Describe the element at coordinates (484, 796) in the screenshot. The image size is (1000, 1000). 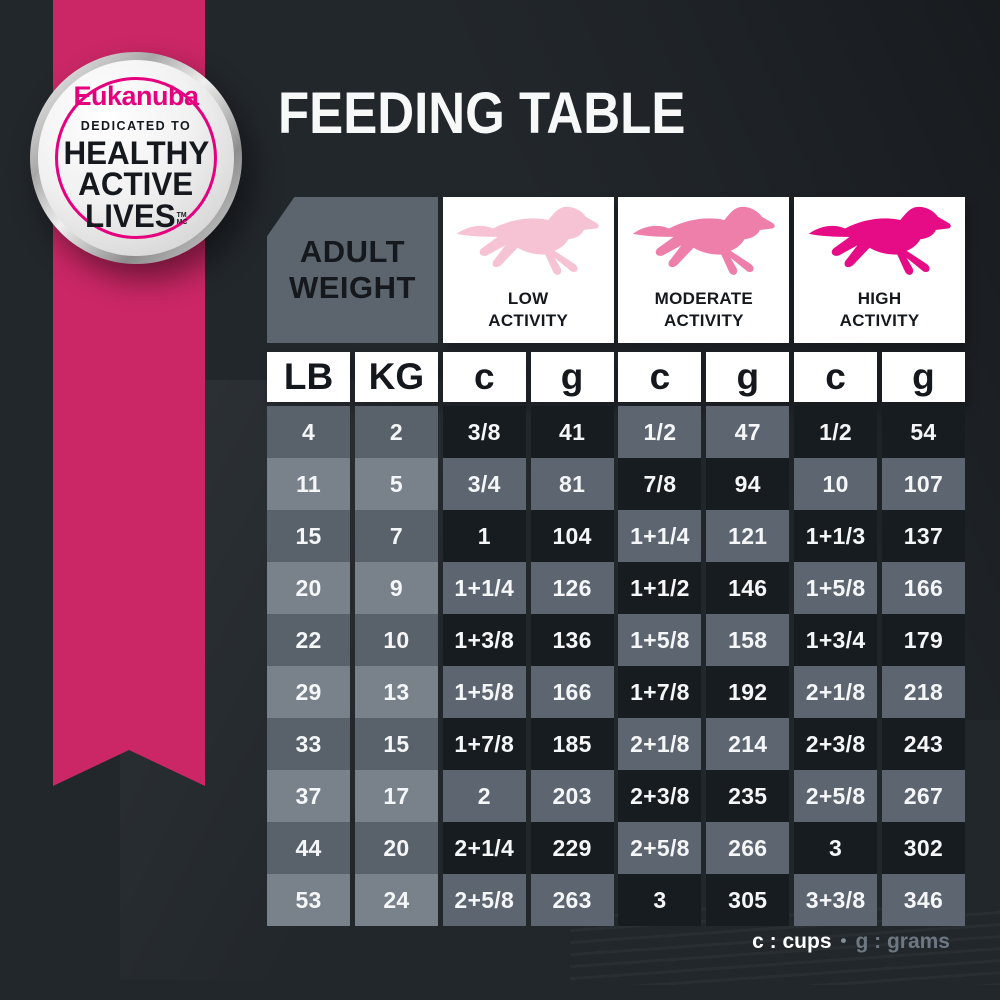
I see `table-cell: 2` at that location.